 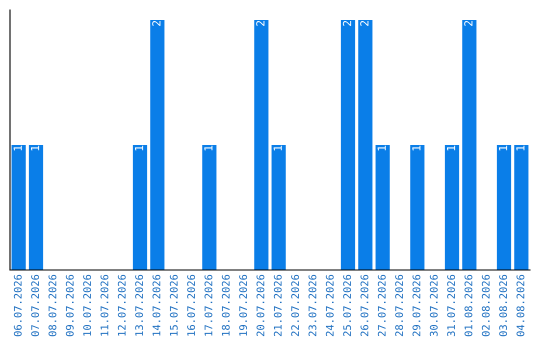 I want to click on x-tick-label: 19.07.2026, so click(x=243, y=305).